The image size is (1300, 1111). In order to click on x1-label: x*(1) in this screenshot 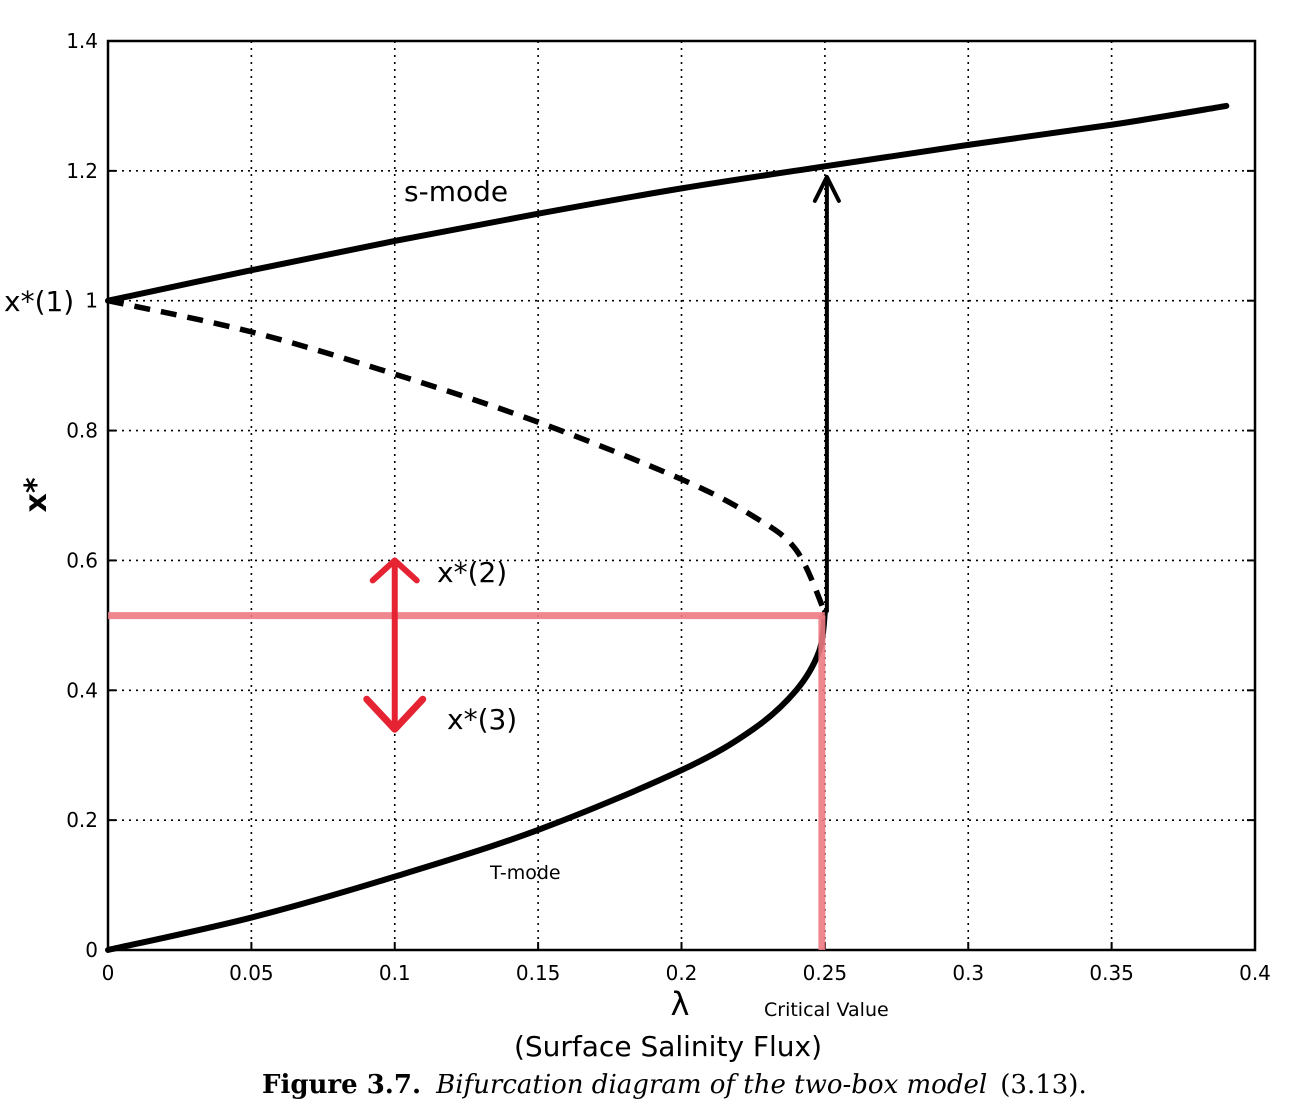, I will do `click(39, 301)`.